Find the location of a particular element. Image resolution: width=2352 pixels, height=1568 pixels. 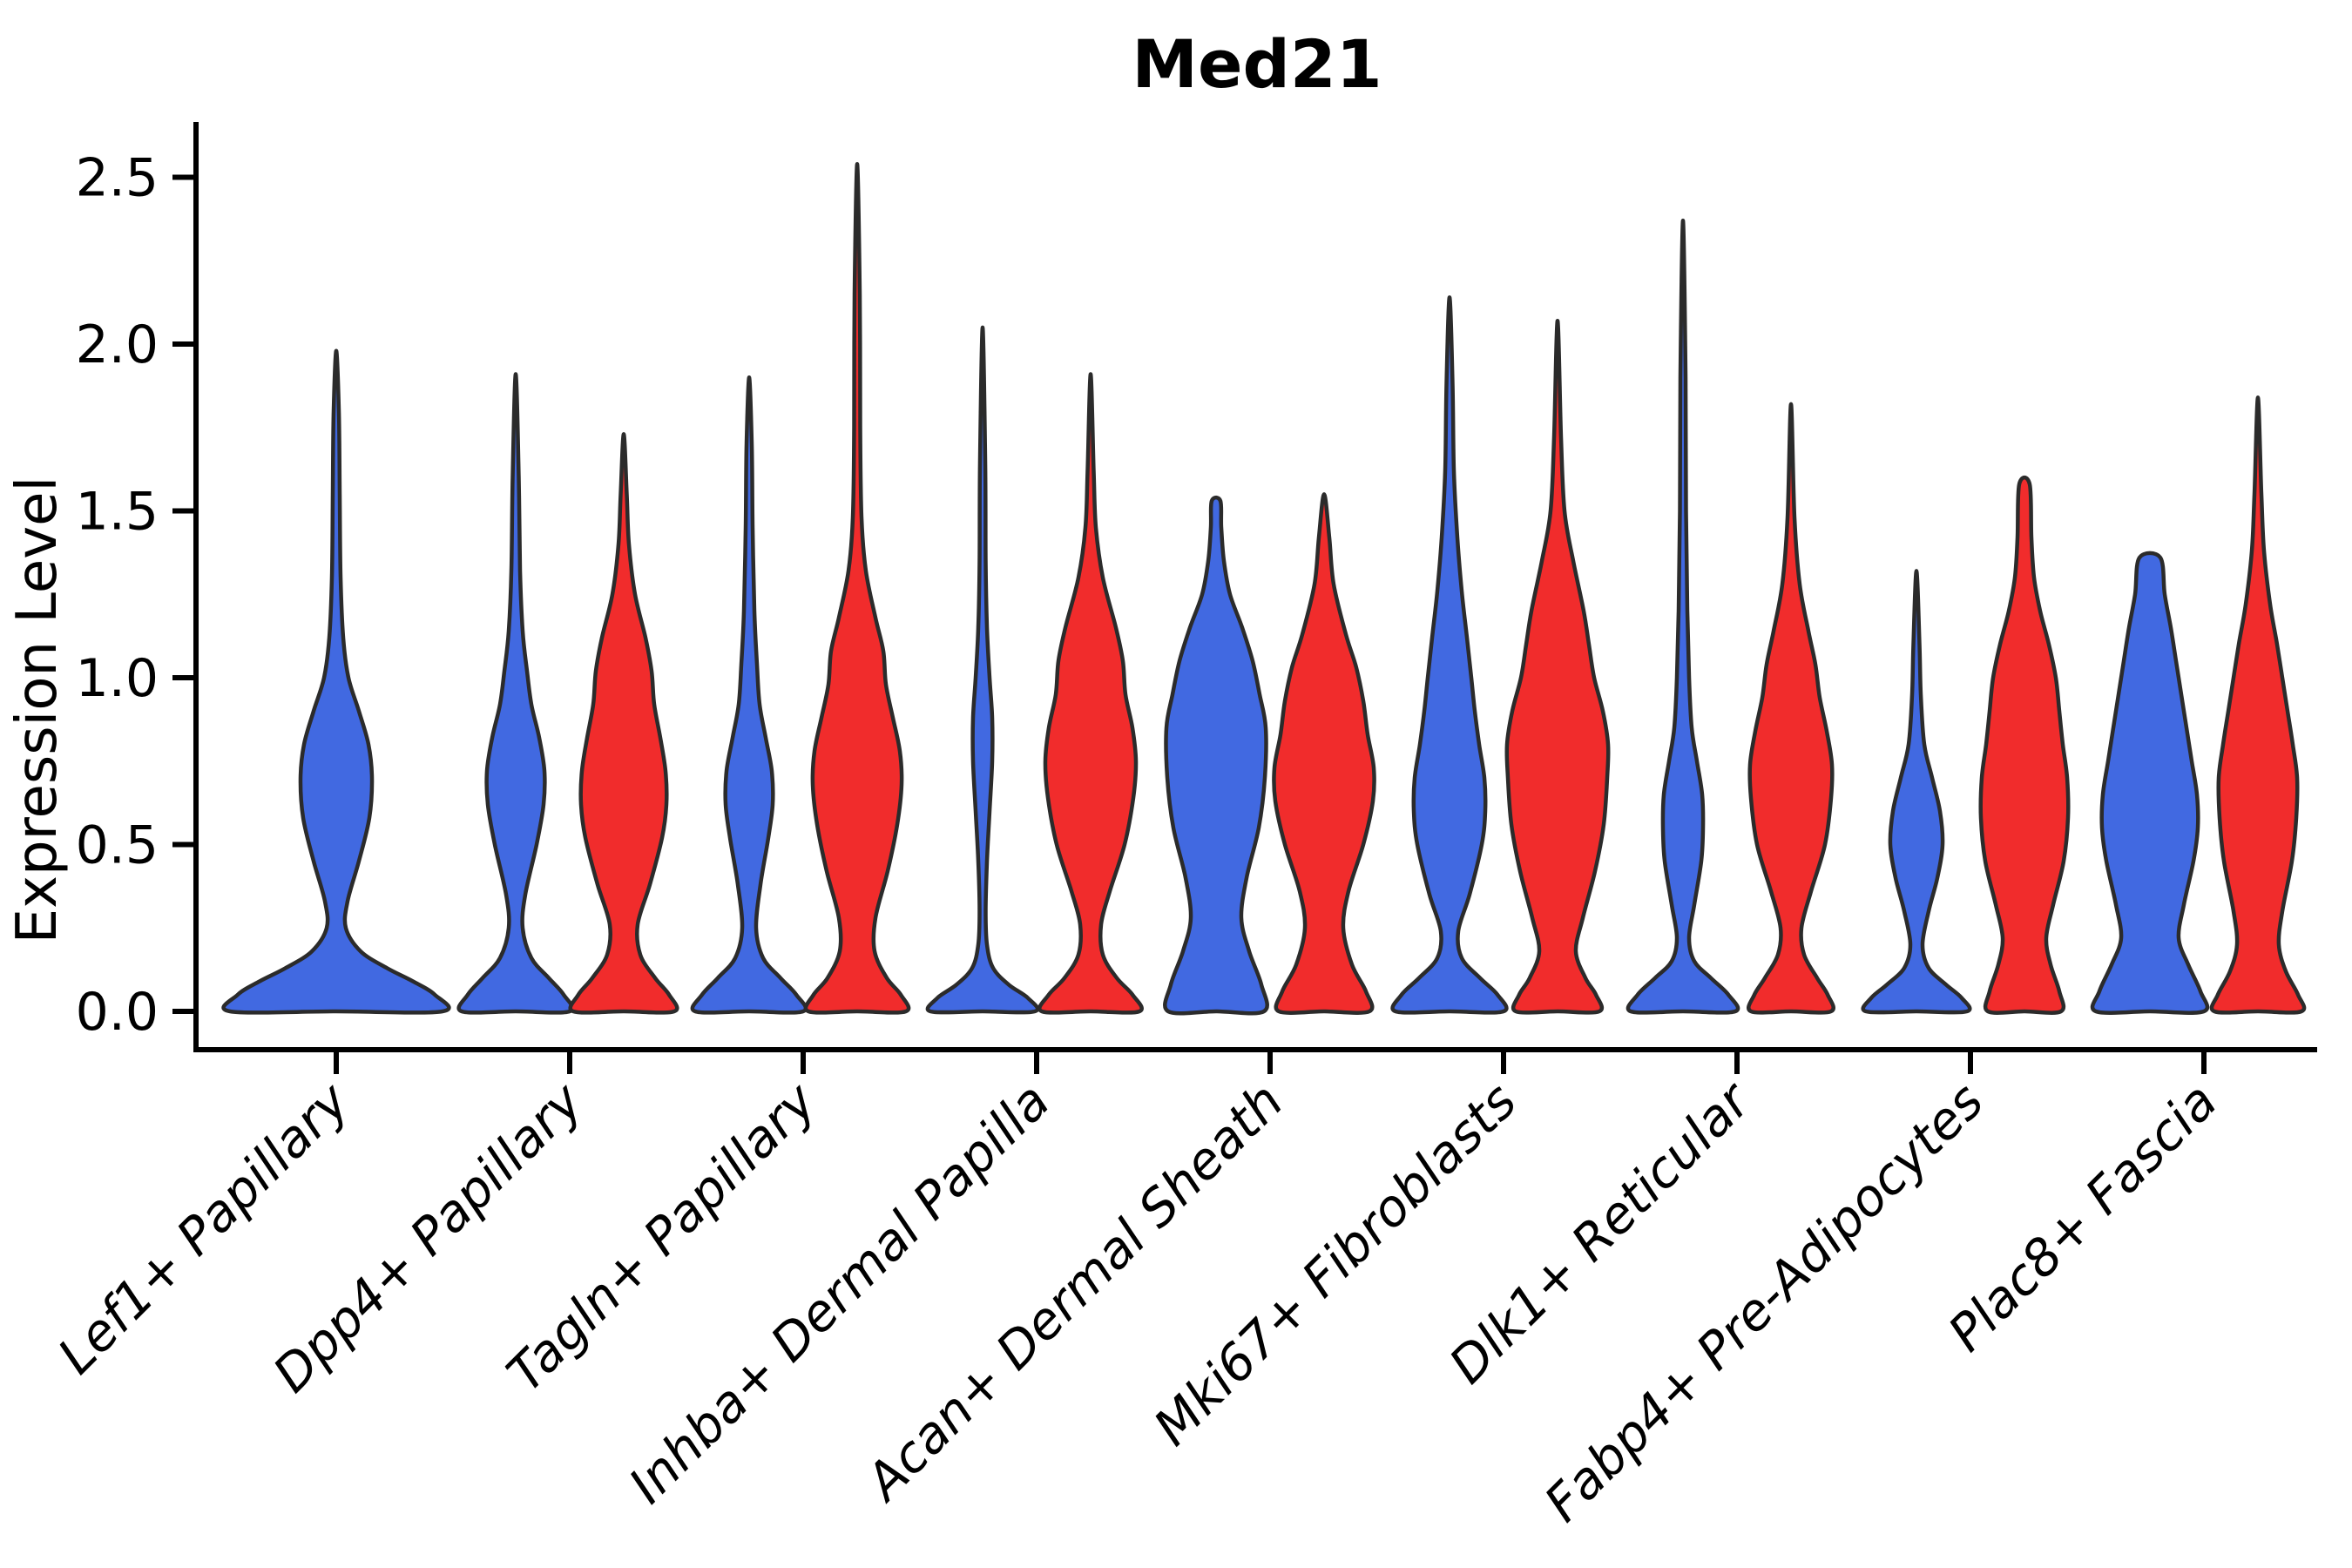

violin-mki67-fibroblasts-blue is located at coordinates (1449, 655).